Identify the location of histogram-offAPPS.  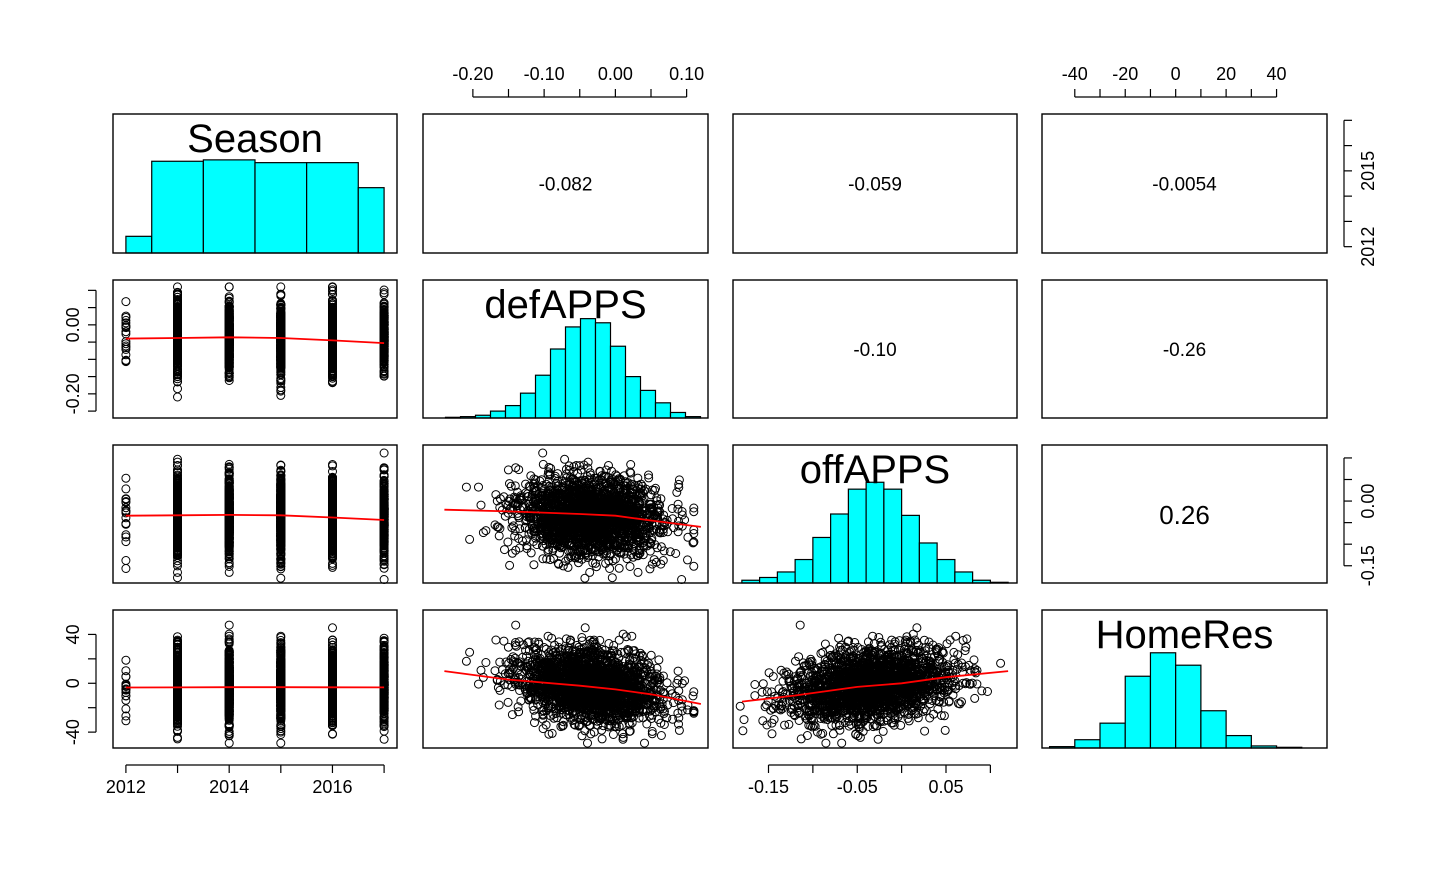
(875, 532).